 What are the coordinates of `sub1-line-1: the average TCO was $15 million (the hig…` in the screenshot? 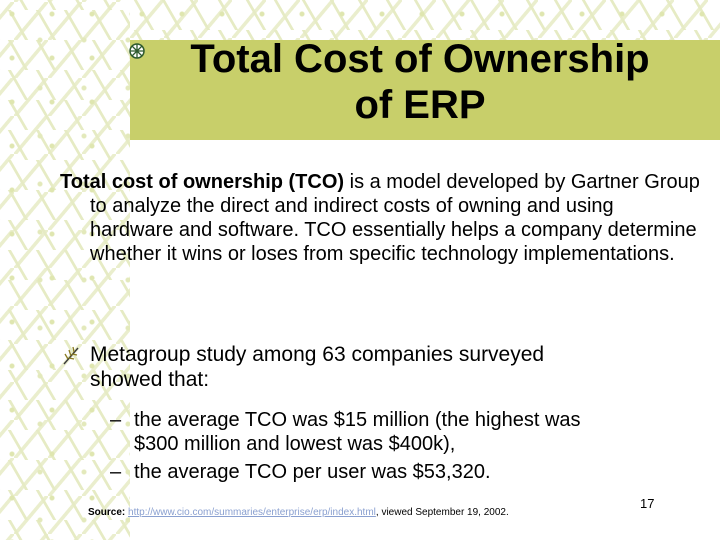 It's located at (357, 420).